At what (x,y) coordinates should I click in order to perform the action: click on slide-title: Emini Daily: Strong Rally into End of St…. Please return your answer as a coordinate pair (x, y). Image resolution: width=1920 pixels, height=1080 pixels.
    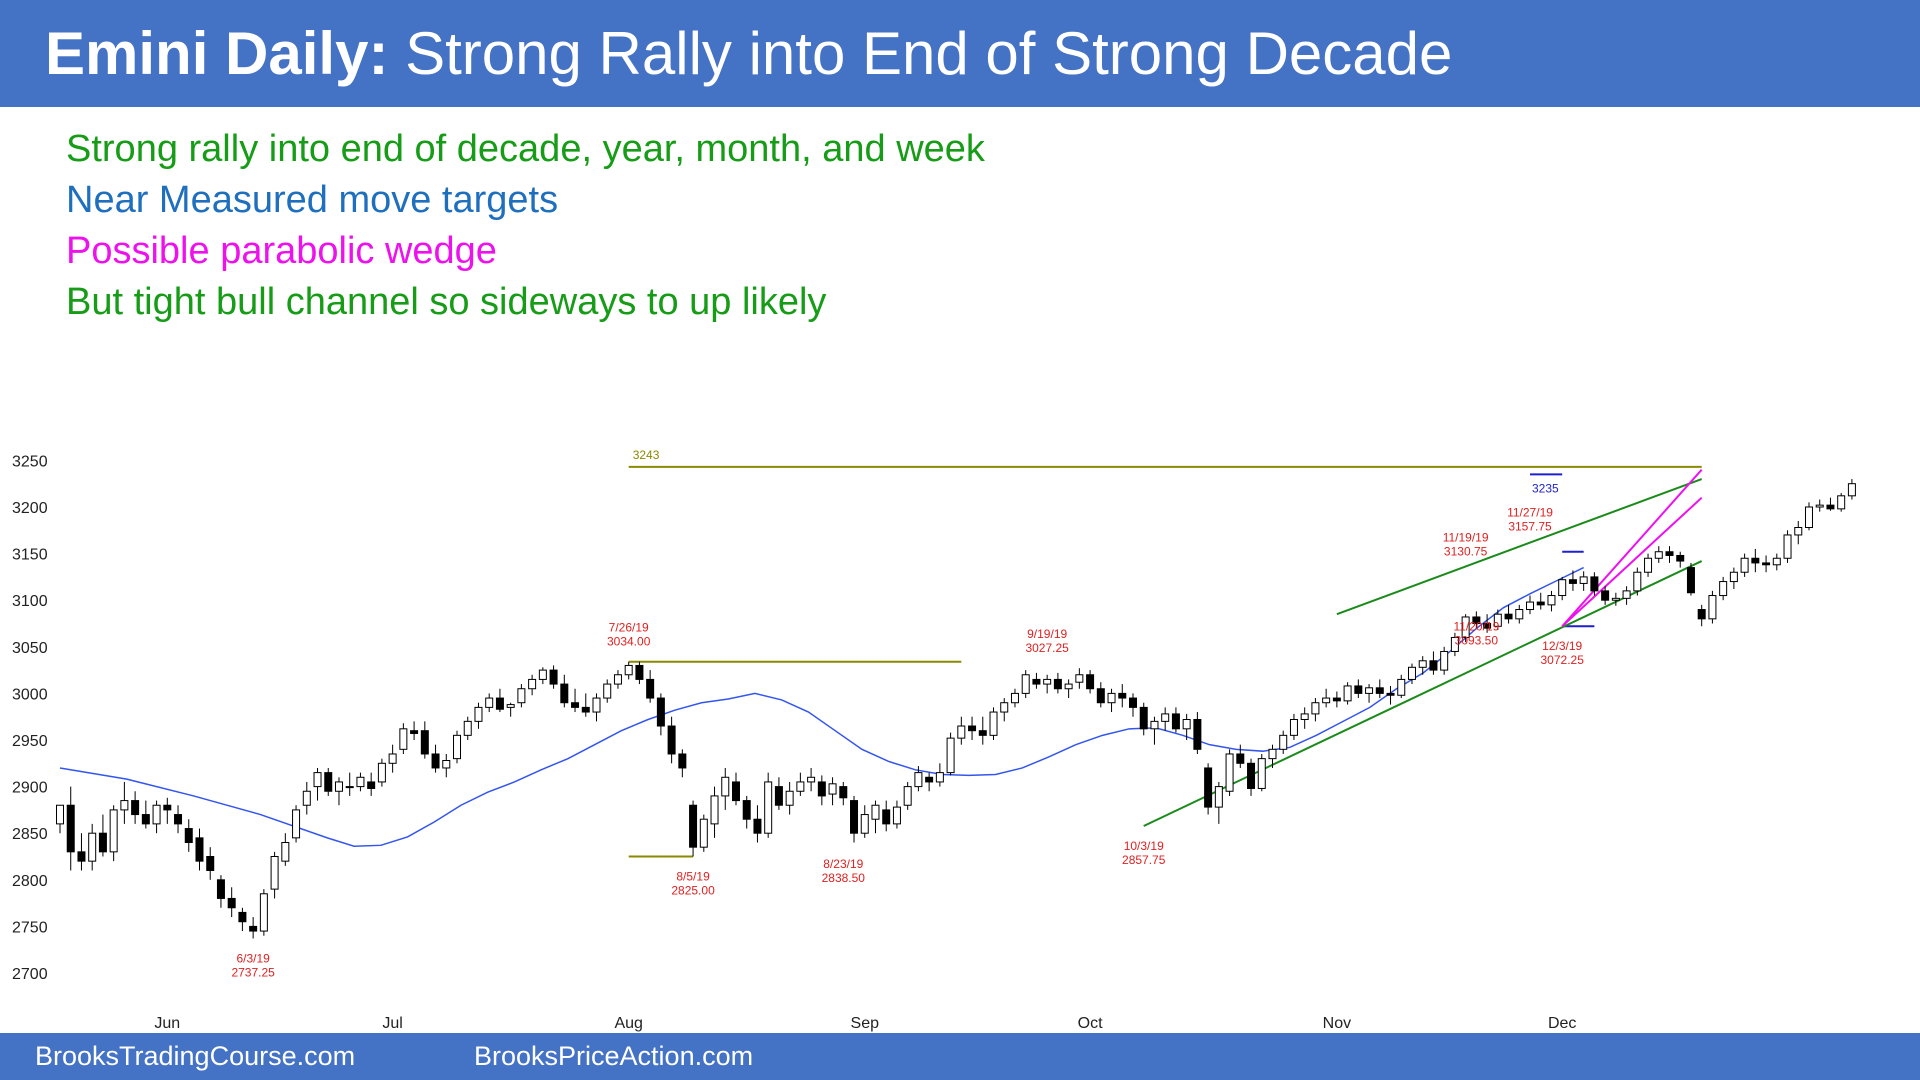
    Looking at the image, I should click on (748, 54).